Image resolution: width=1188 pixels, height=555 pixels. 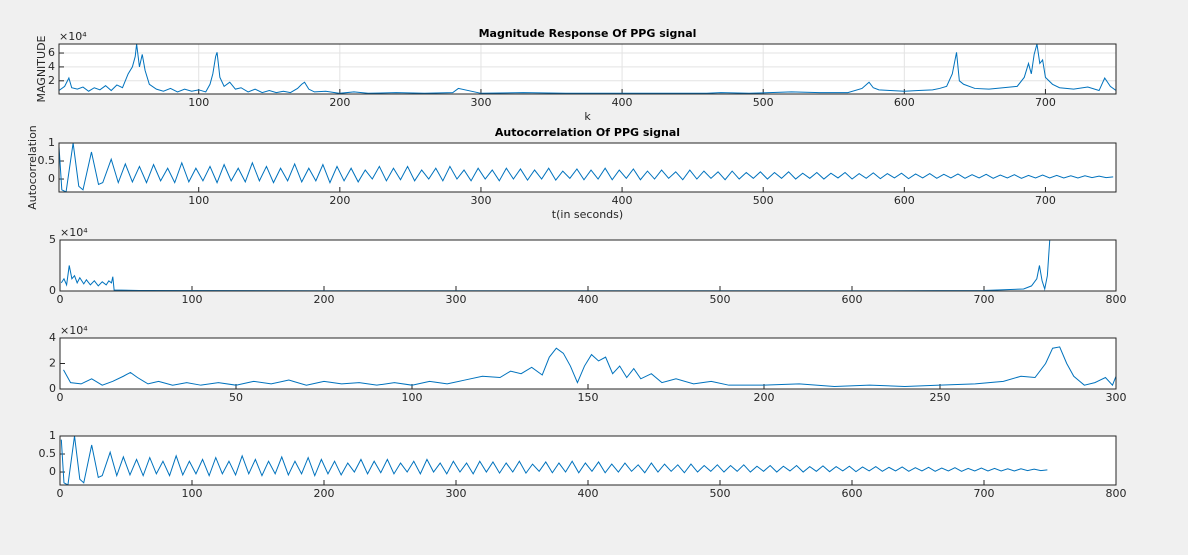 What do you see at coordinates (587, 132) in the screenshot?
I see `axes-title: Autocorrelation Of PPG signal` at bounding box center [587, 132].